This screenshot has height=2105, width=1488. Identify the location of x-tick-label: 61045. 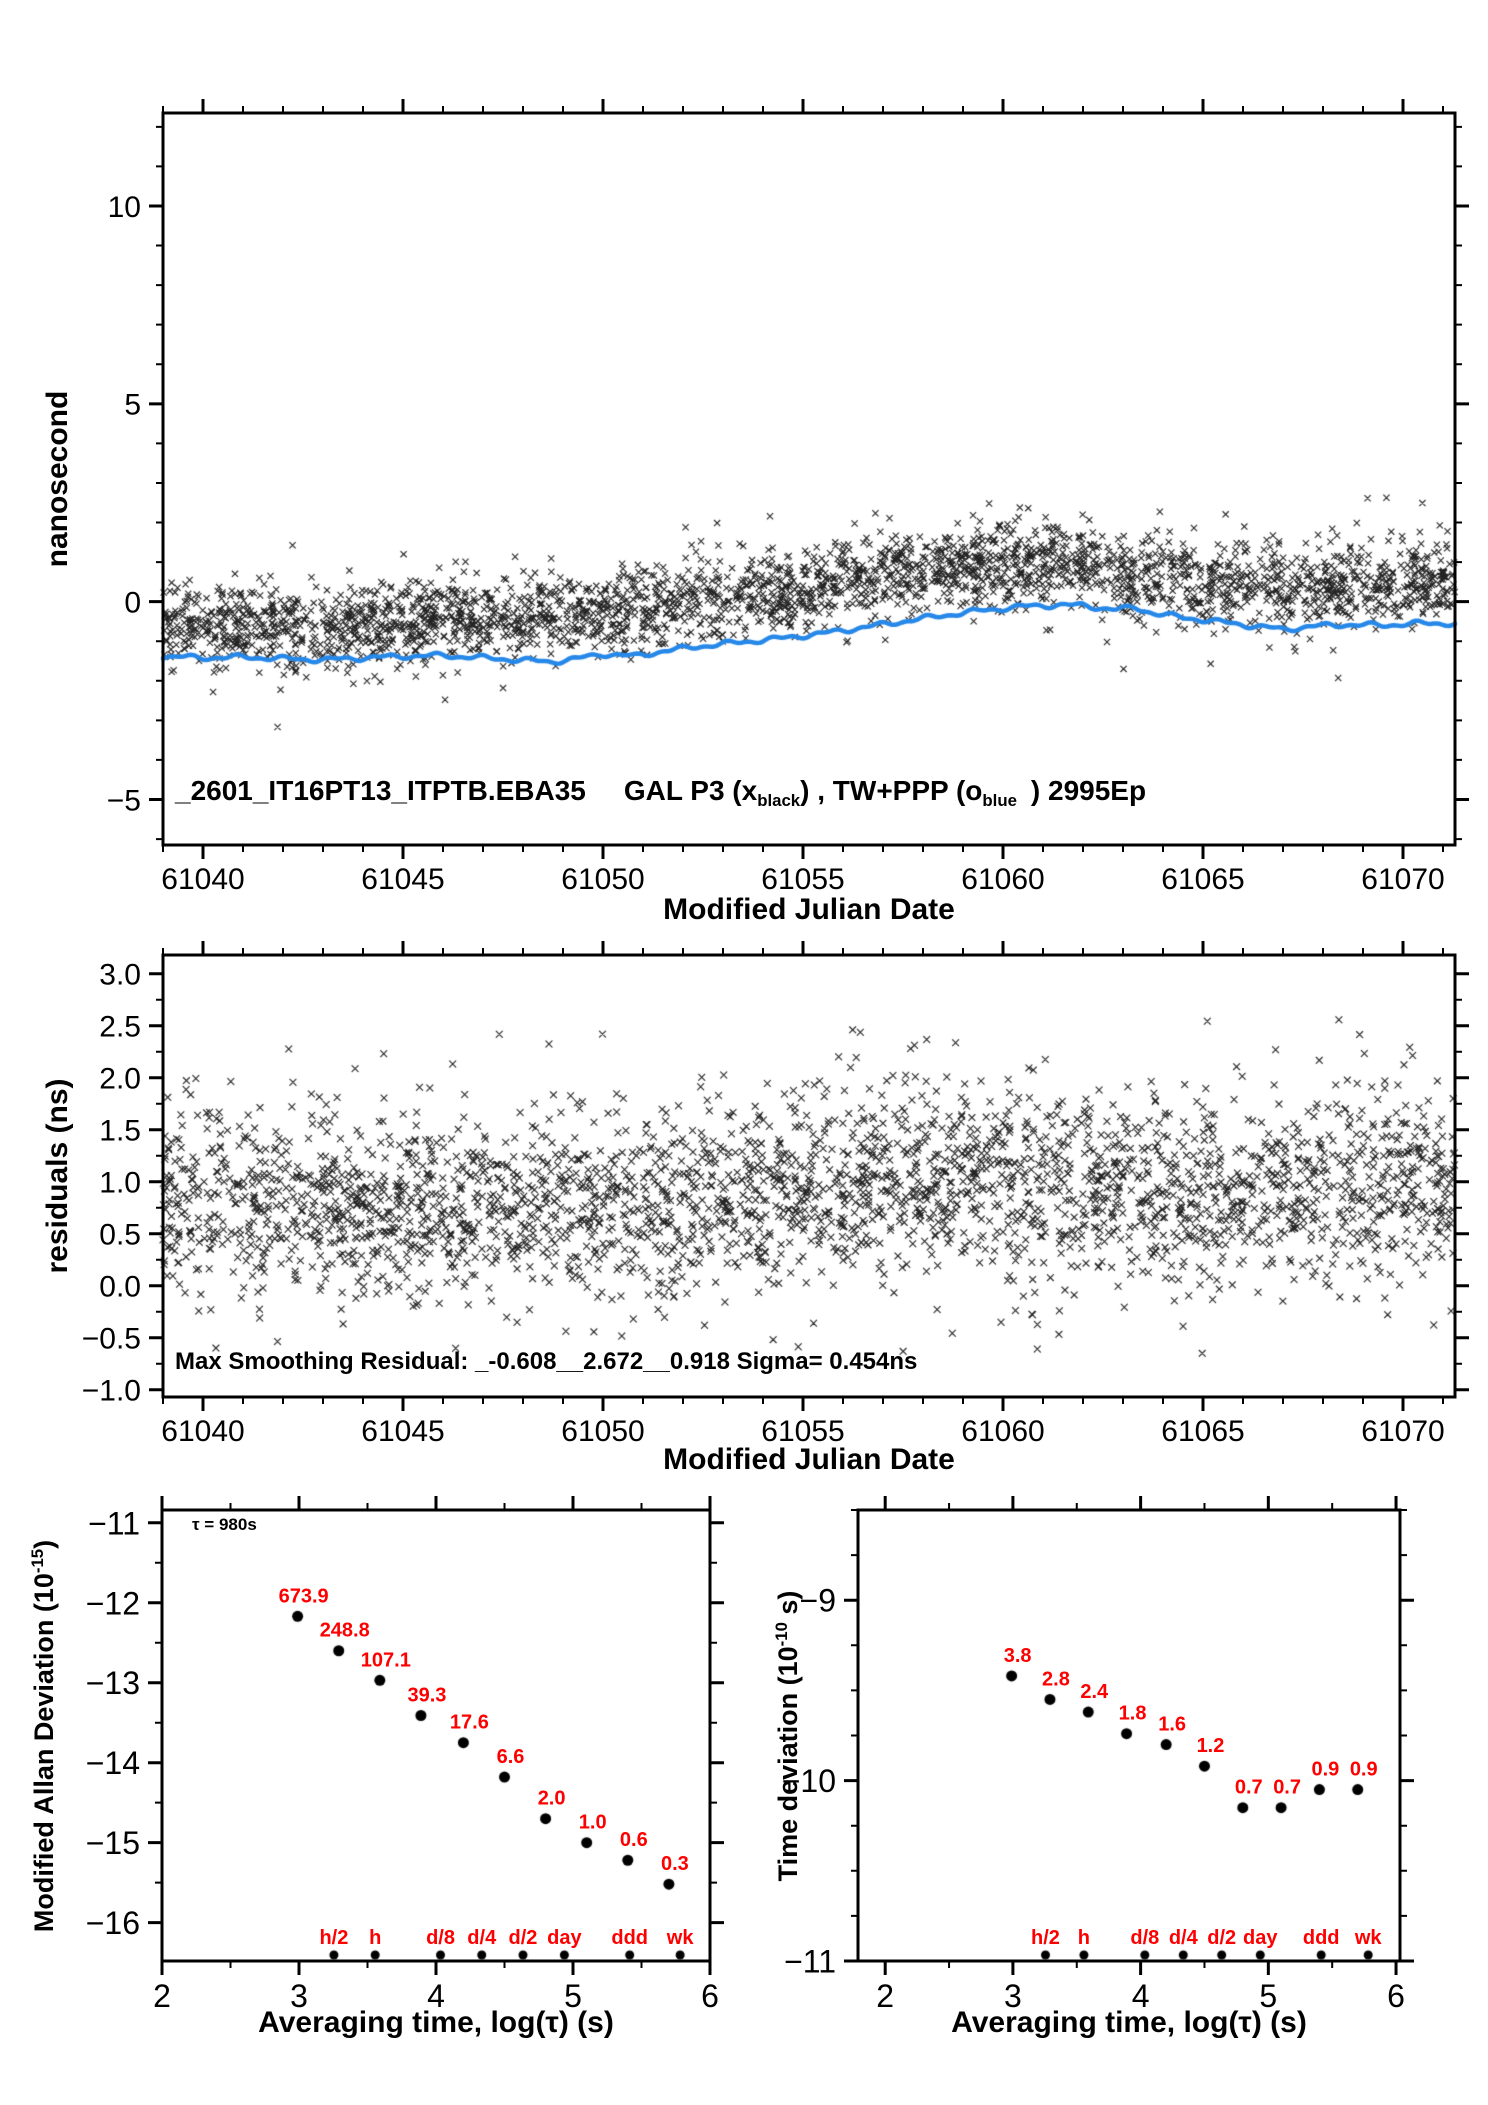
(402, 879).